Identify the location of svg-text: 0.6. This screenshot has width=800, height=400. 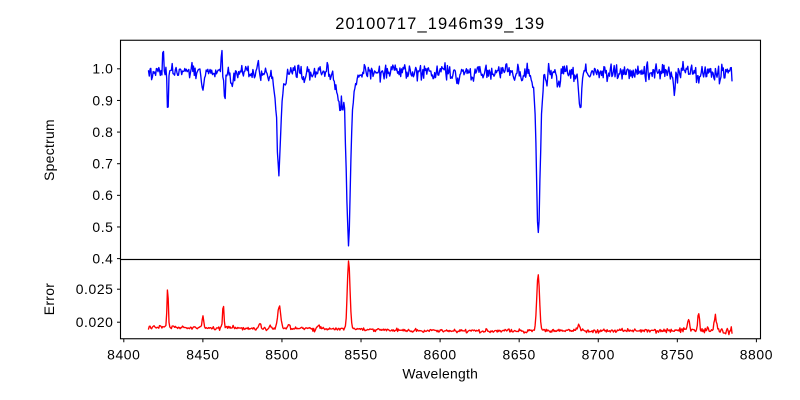
(102, 195).